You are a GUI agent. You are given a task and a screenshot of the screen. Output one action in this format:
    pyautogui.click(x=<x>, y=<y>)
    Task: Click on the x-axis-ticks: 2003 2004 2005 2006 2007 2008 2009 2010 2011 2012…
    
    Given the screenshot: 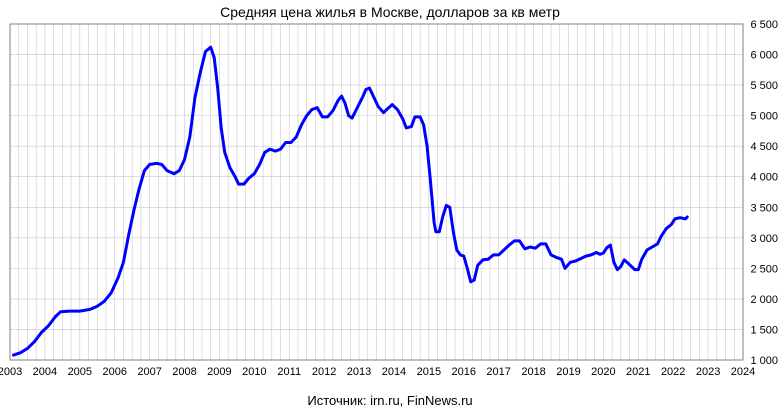 What is the action you would take?
    pyautogui.click(x=377, y=372)
    